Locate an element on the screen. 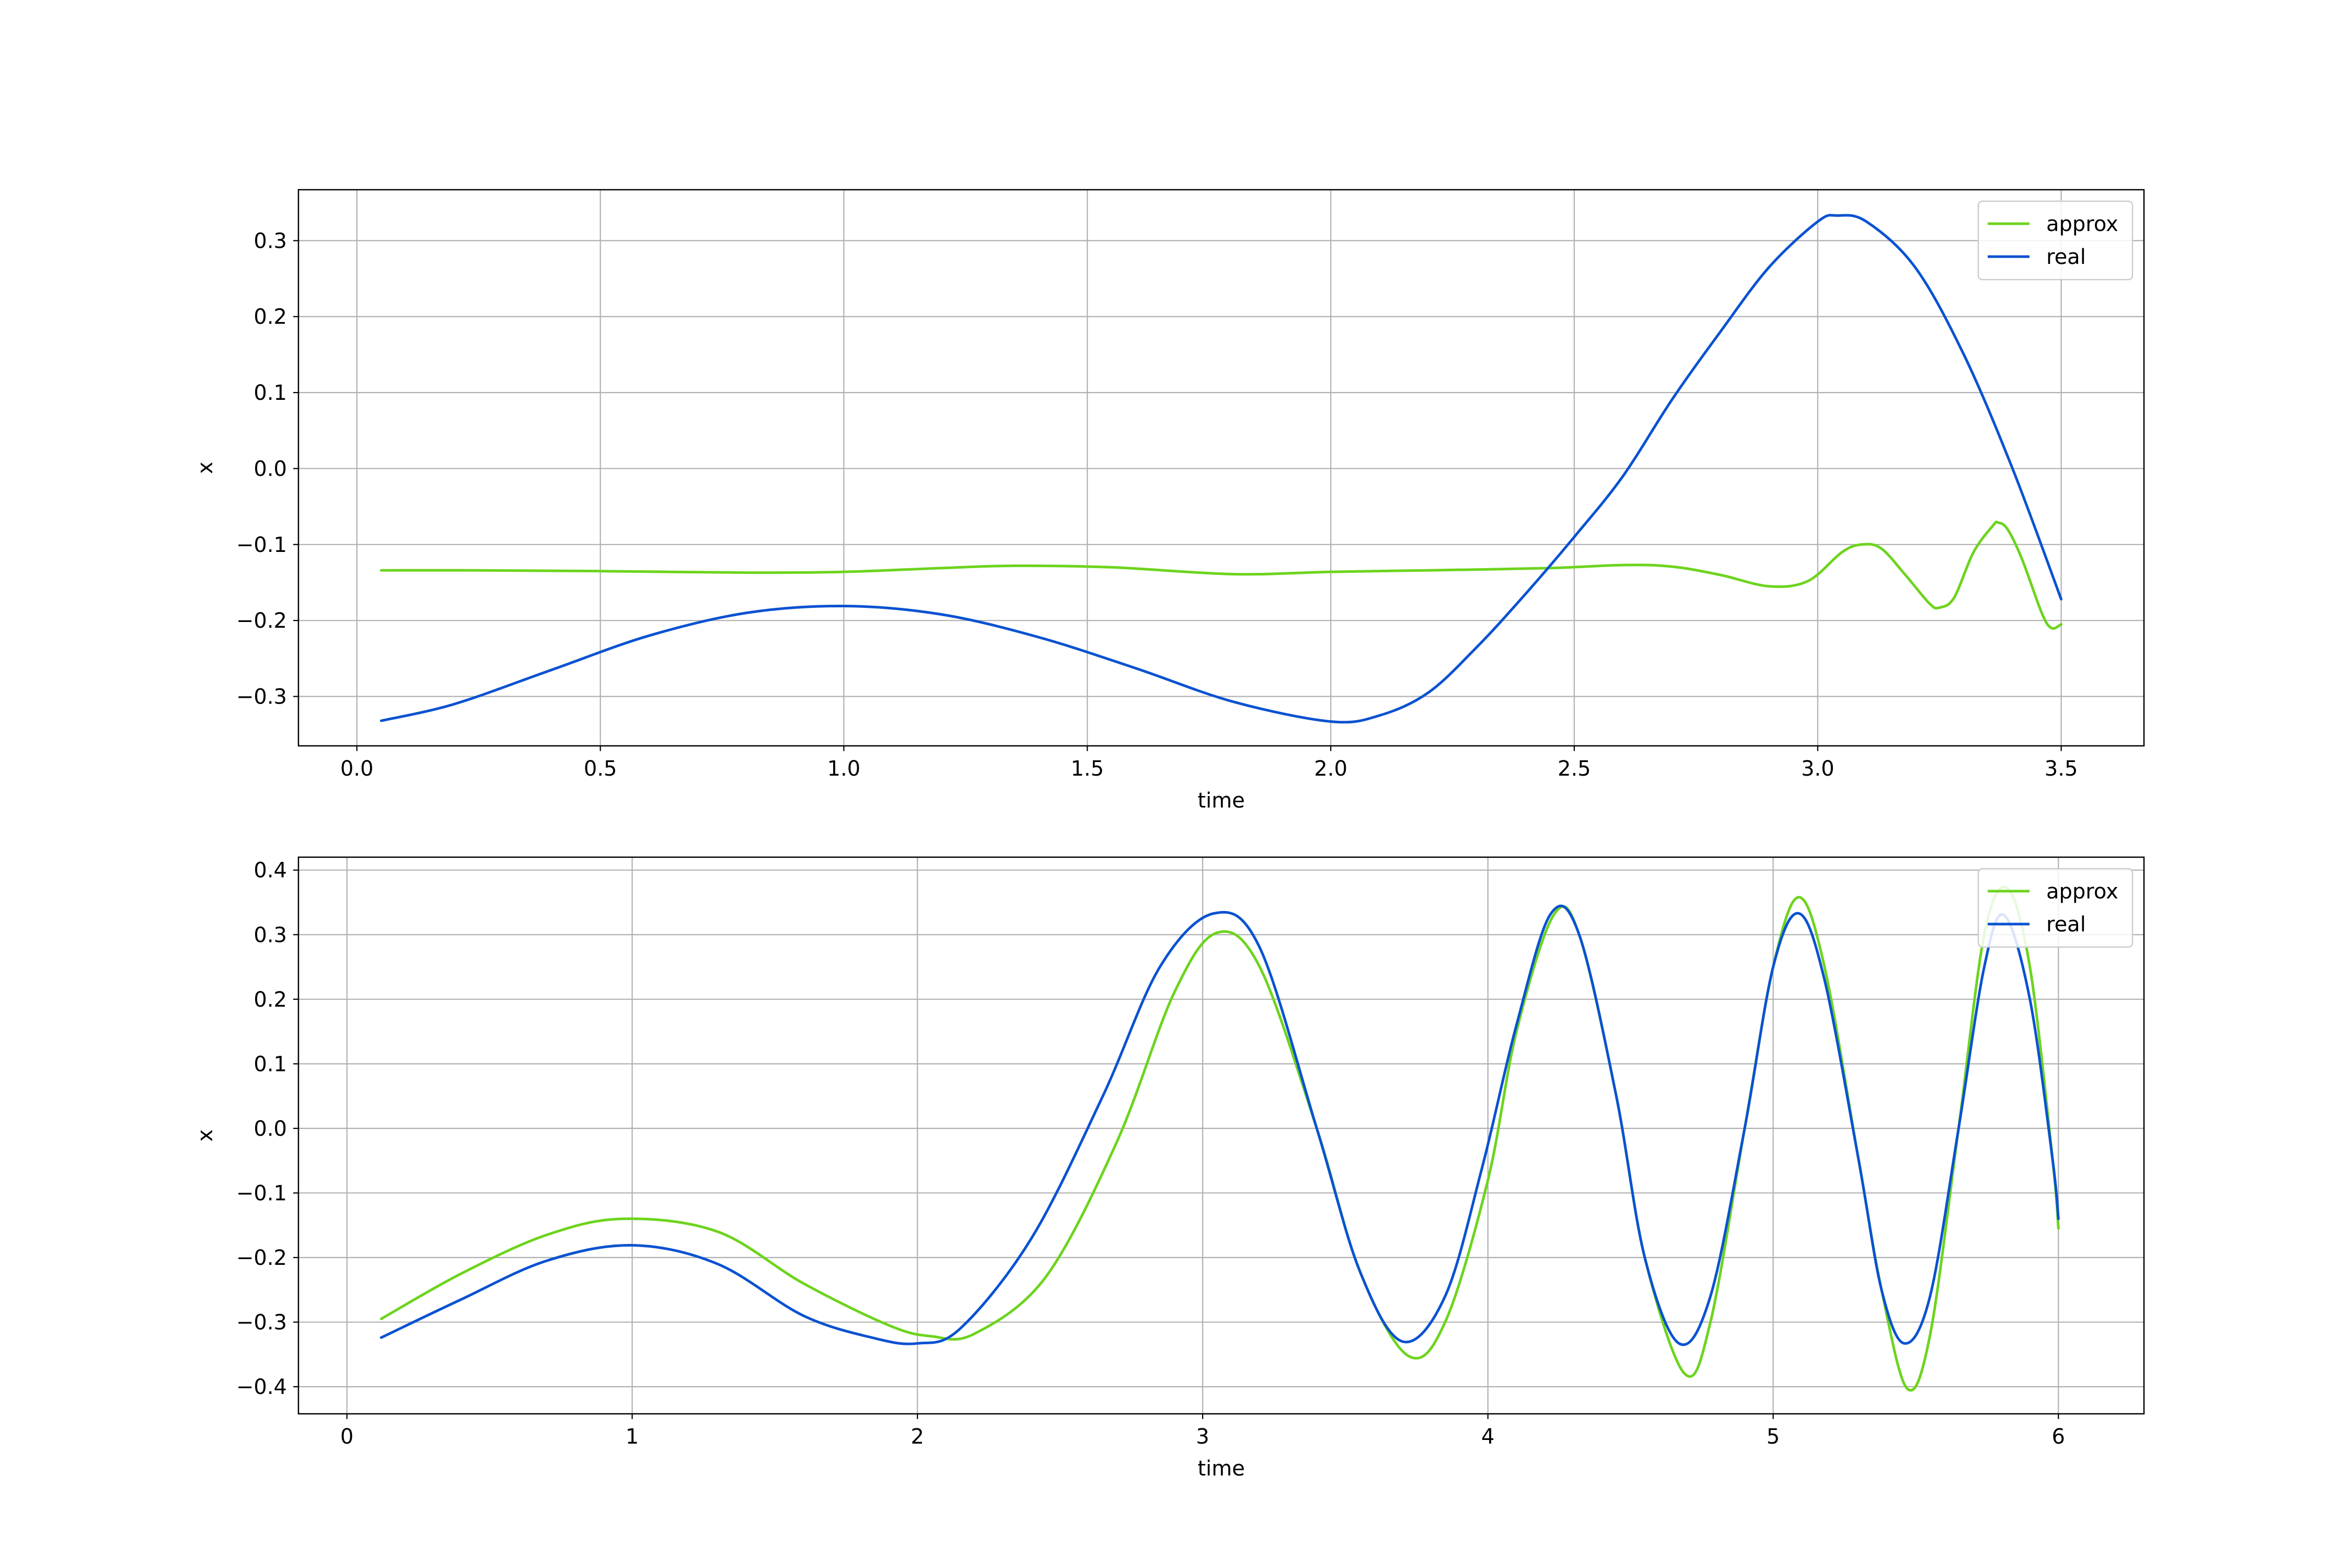 The width and height of the screenshot is (2352, 1568). bottom-legend: approx real is located at coordinates (2055, 908).